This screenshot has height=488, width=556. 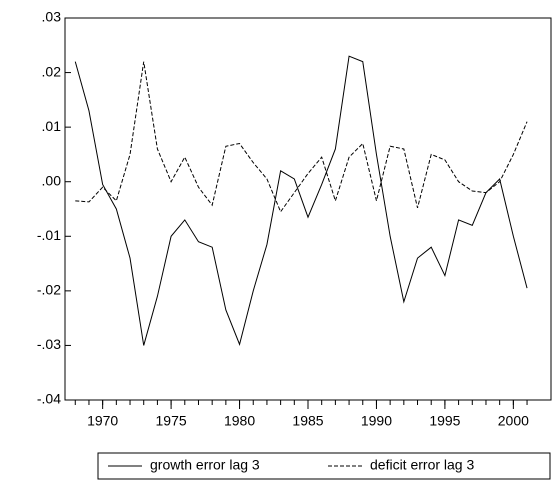 What do you see at coordinates (49, 399) in the screenshot?
I see `y-tick-label: -.04` at bounding box center [49, 399].